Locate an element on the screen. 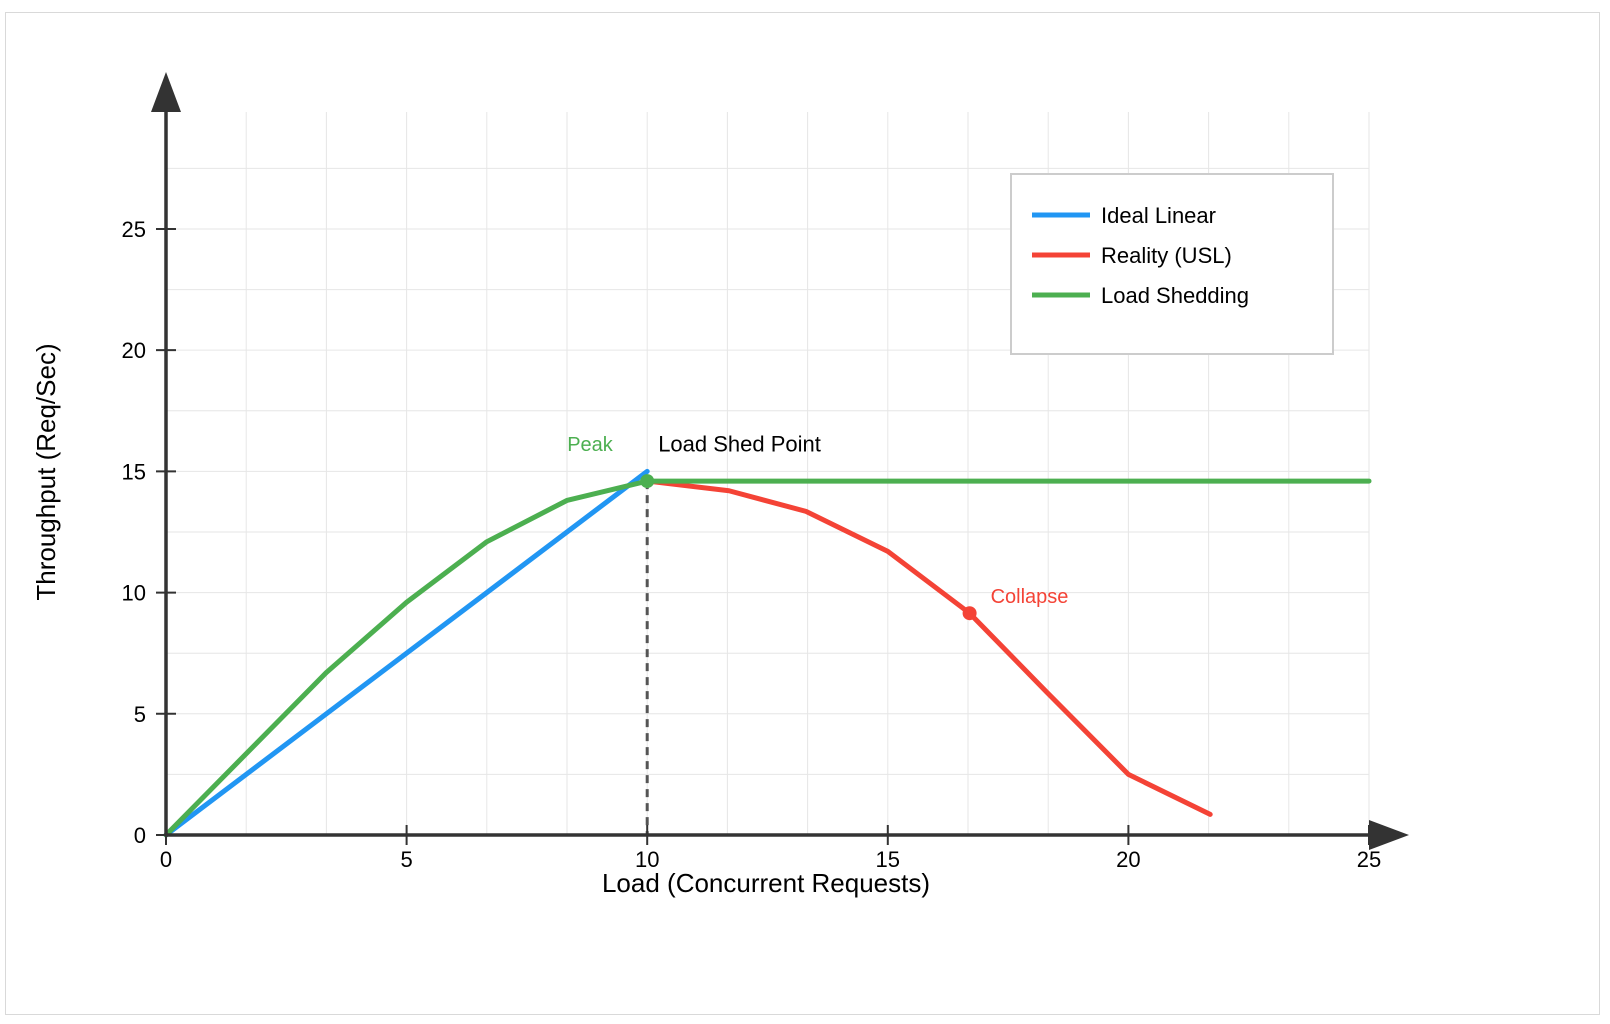 The image size is (1610, 1024). x-axis-label: Load (Concurrent Requests) is located at coordinates (766, 883).